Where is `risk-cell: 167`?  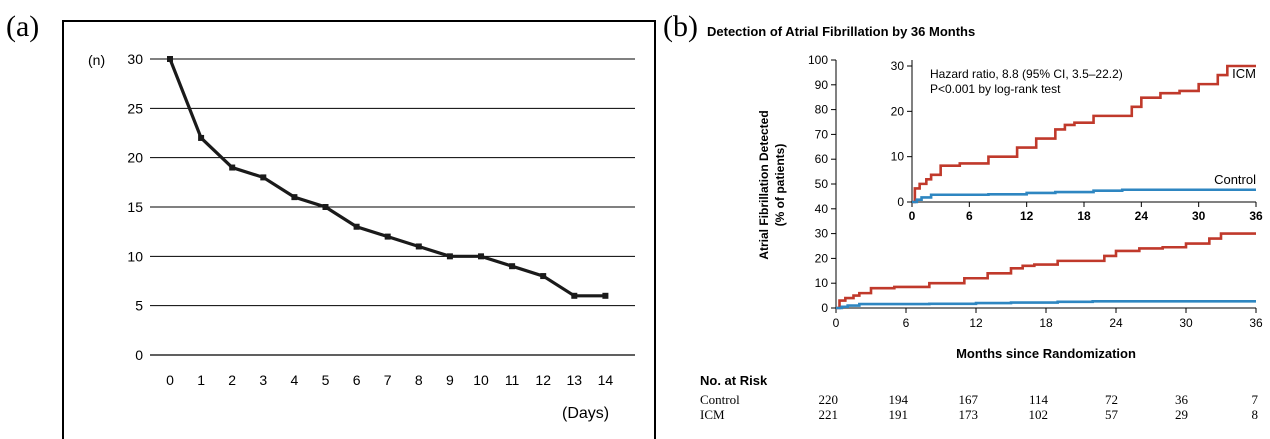 risk-cell: 167 is located at coordinates (968, 399).